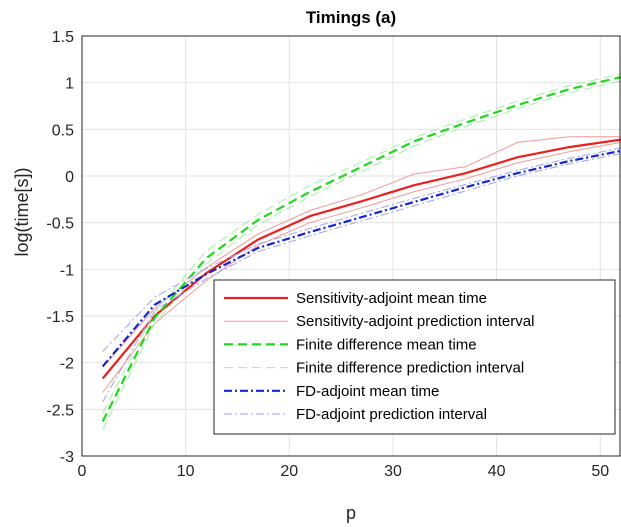  Describe the element at coordinates (67, 270) in the screenshot. I see `y-tick-label: -1` at that location.